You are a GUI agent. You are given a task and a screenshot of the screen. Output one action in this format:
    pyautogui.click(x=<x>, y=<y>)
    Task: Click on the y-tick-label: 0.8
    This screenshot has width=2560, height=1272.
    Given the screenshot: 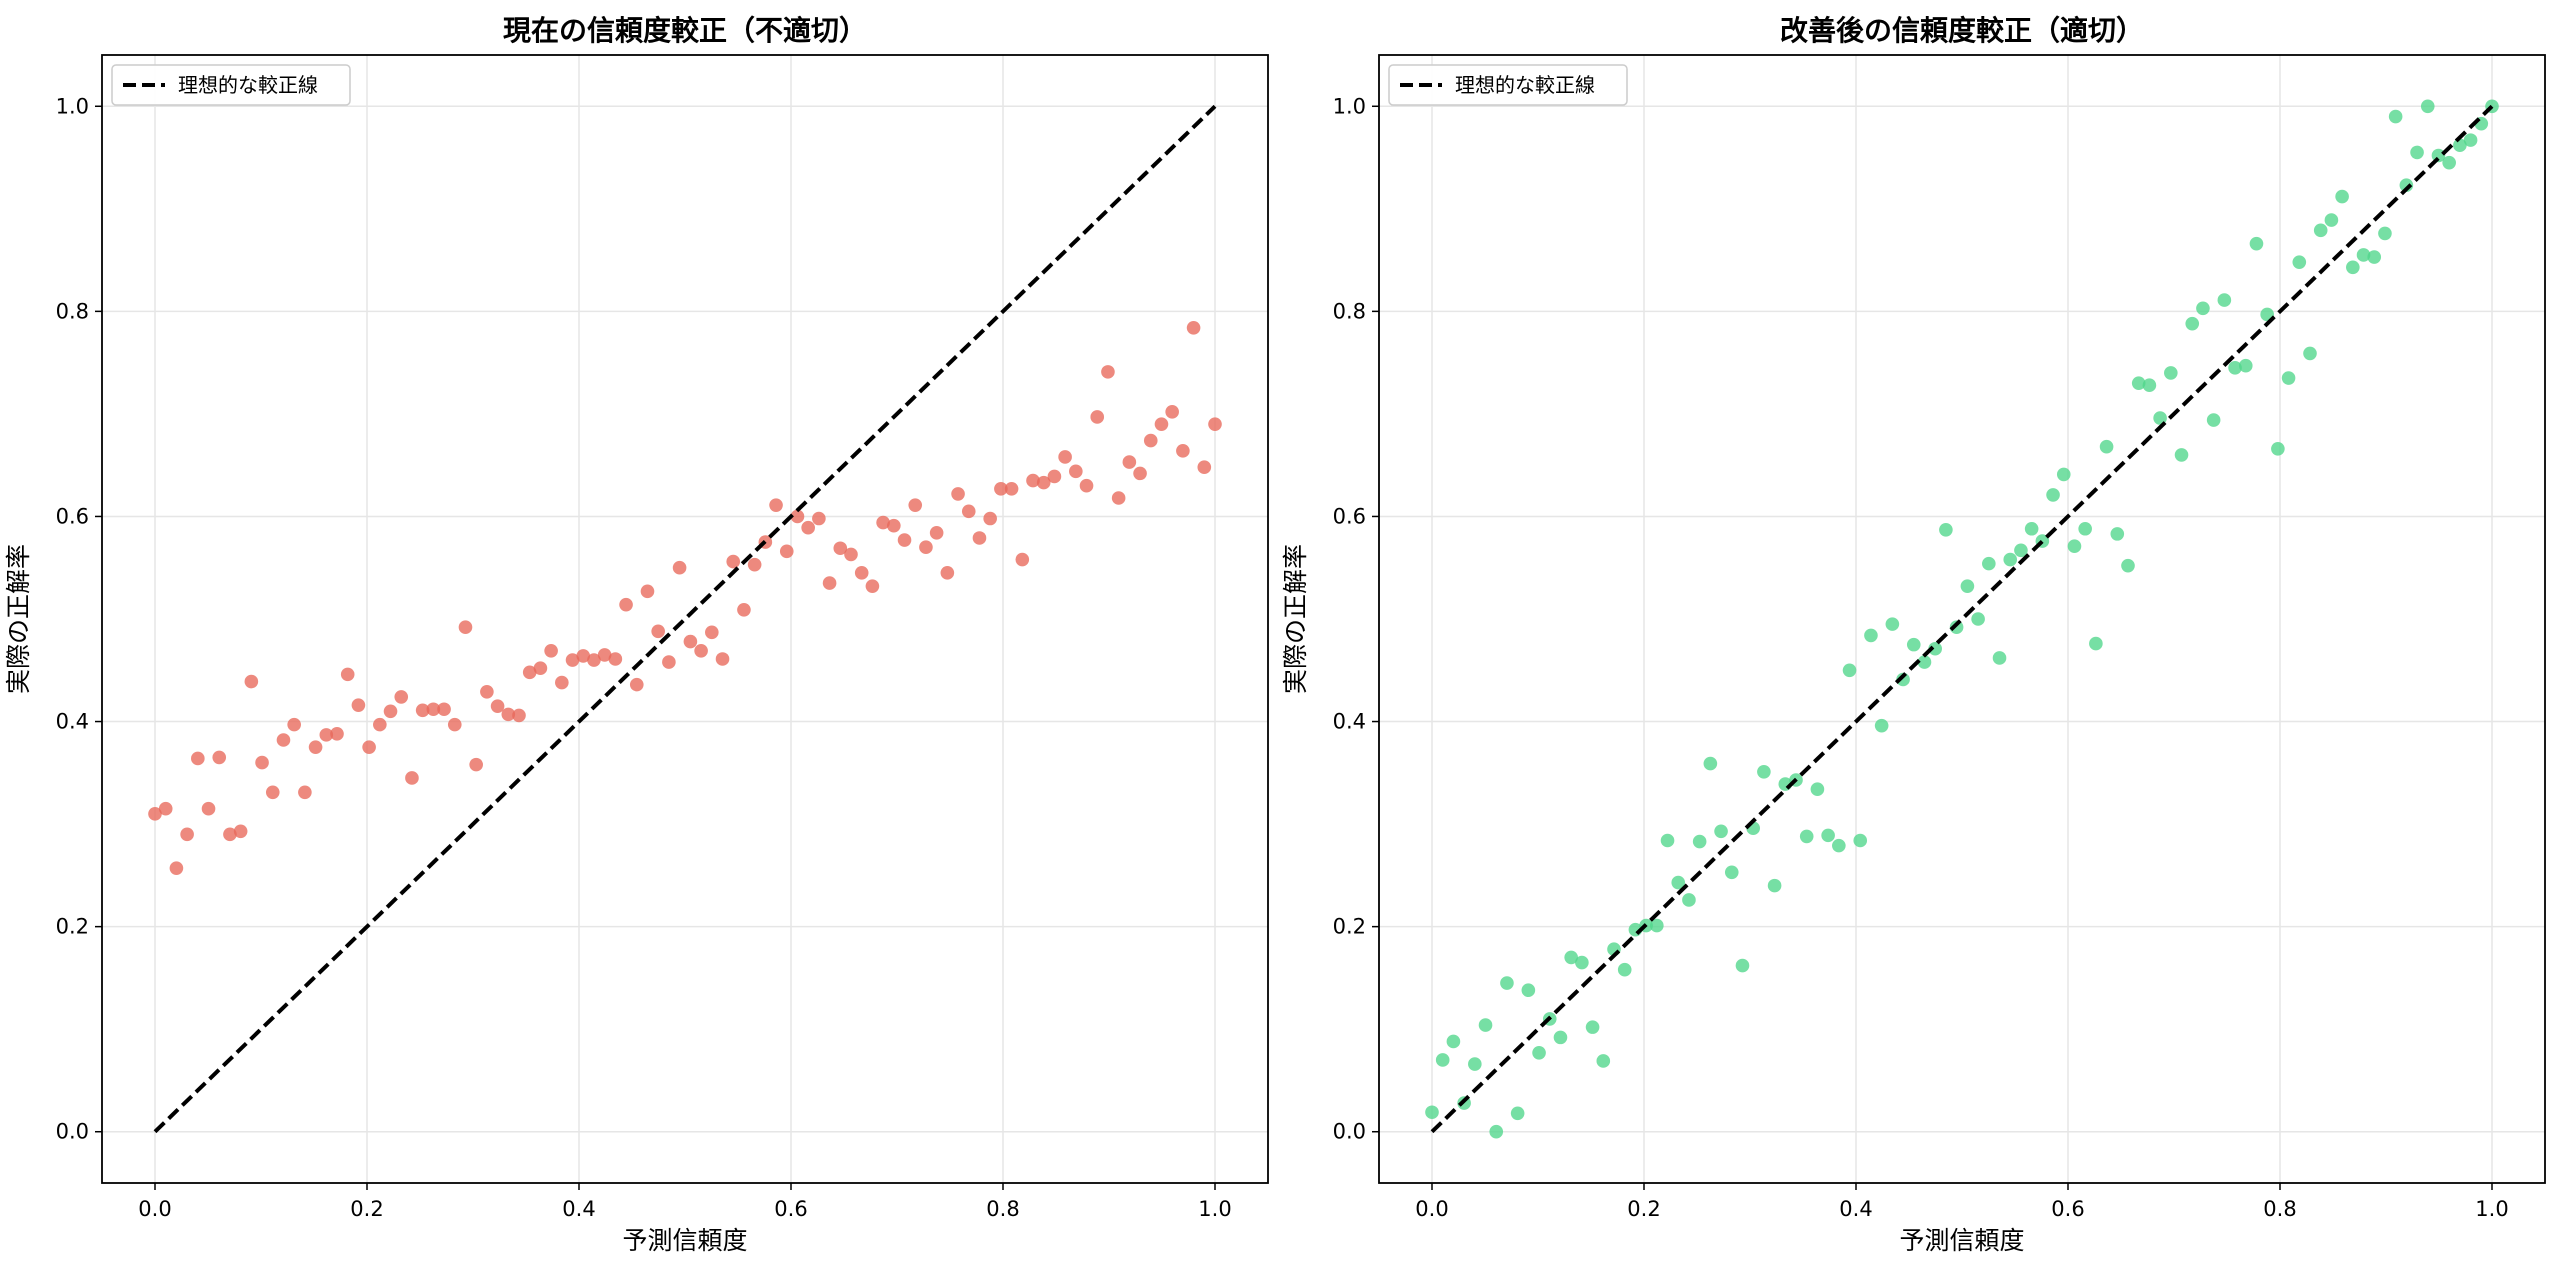 What is the action you would take?
    pyautogui.click(x=1349, y=311)
    